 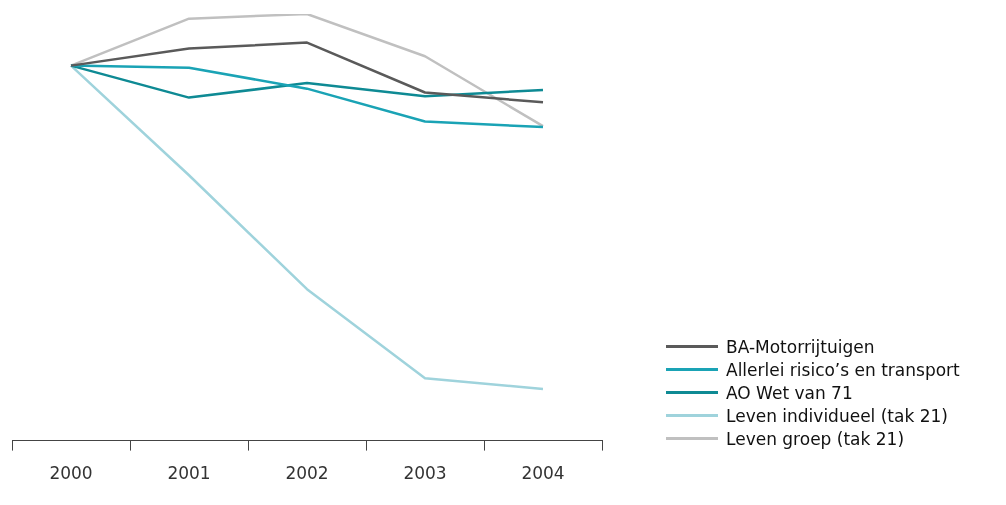 I want to click on x-tick-label: 2001, so click(x=189, y=473).